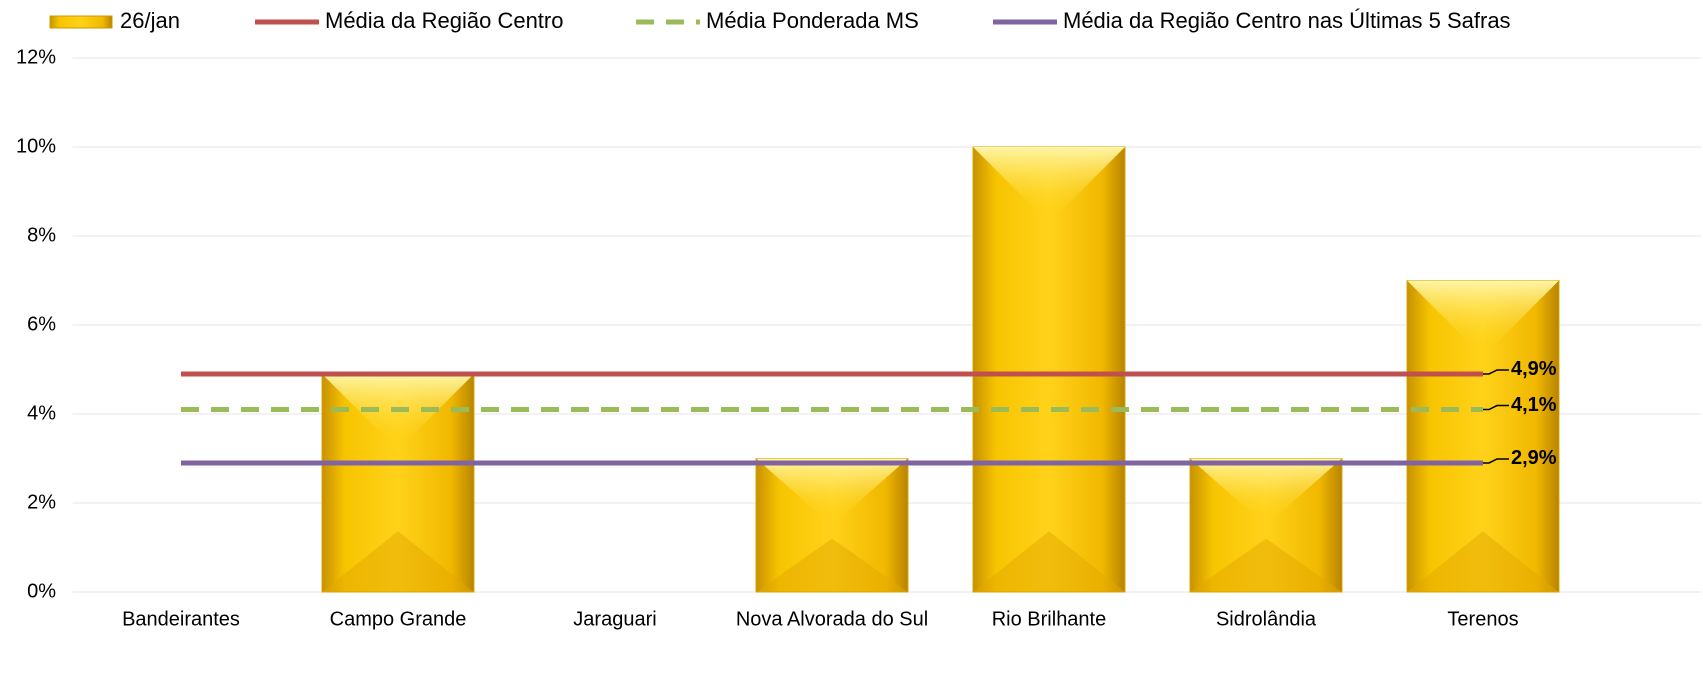 Image resolution: width=1703 pixels, height=685 pixels. I want to click on data-label: 4,9%, so click(1534, 369).